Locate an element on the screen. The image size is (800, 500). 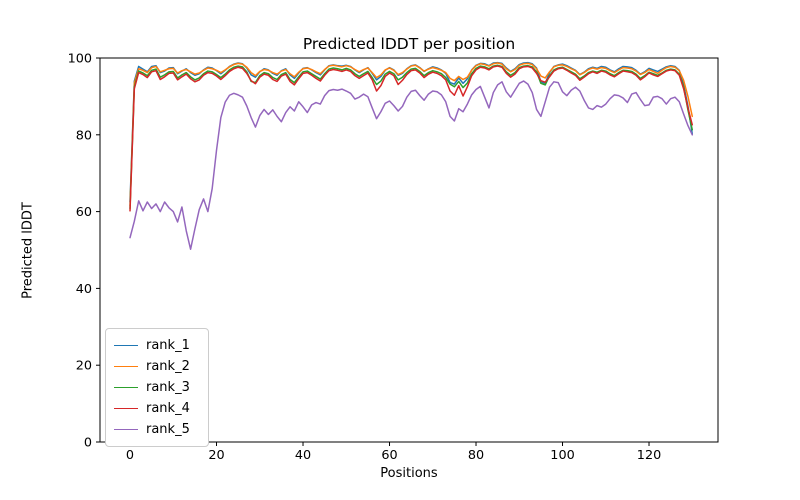
legend-item: rank_5 is located at coordinates (157, 429).